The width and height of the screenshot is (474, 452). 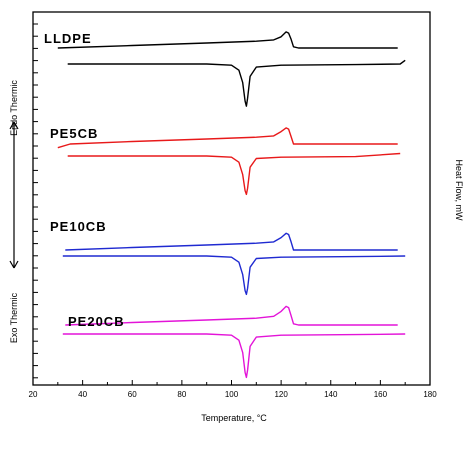 I want to click on y-axis-title: Heat Flow, mW, so click(x=459, y=190).